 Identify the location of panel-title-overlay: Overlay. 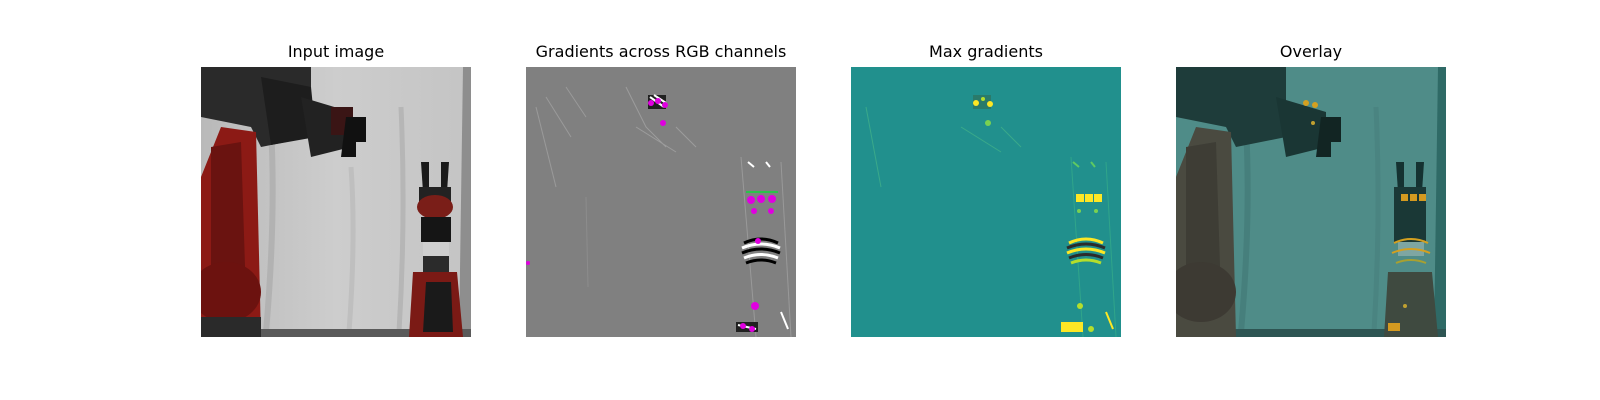
(1311, 51).